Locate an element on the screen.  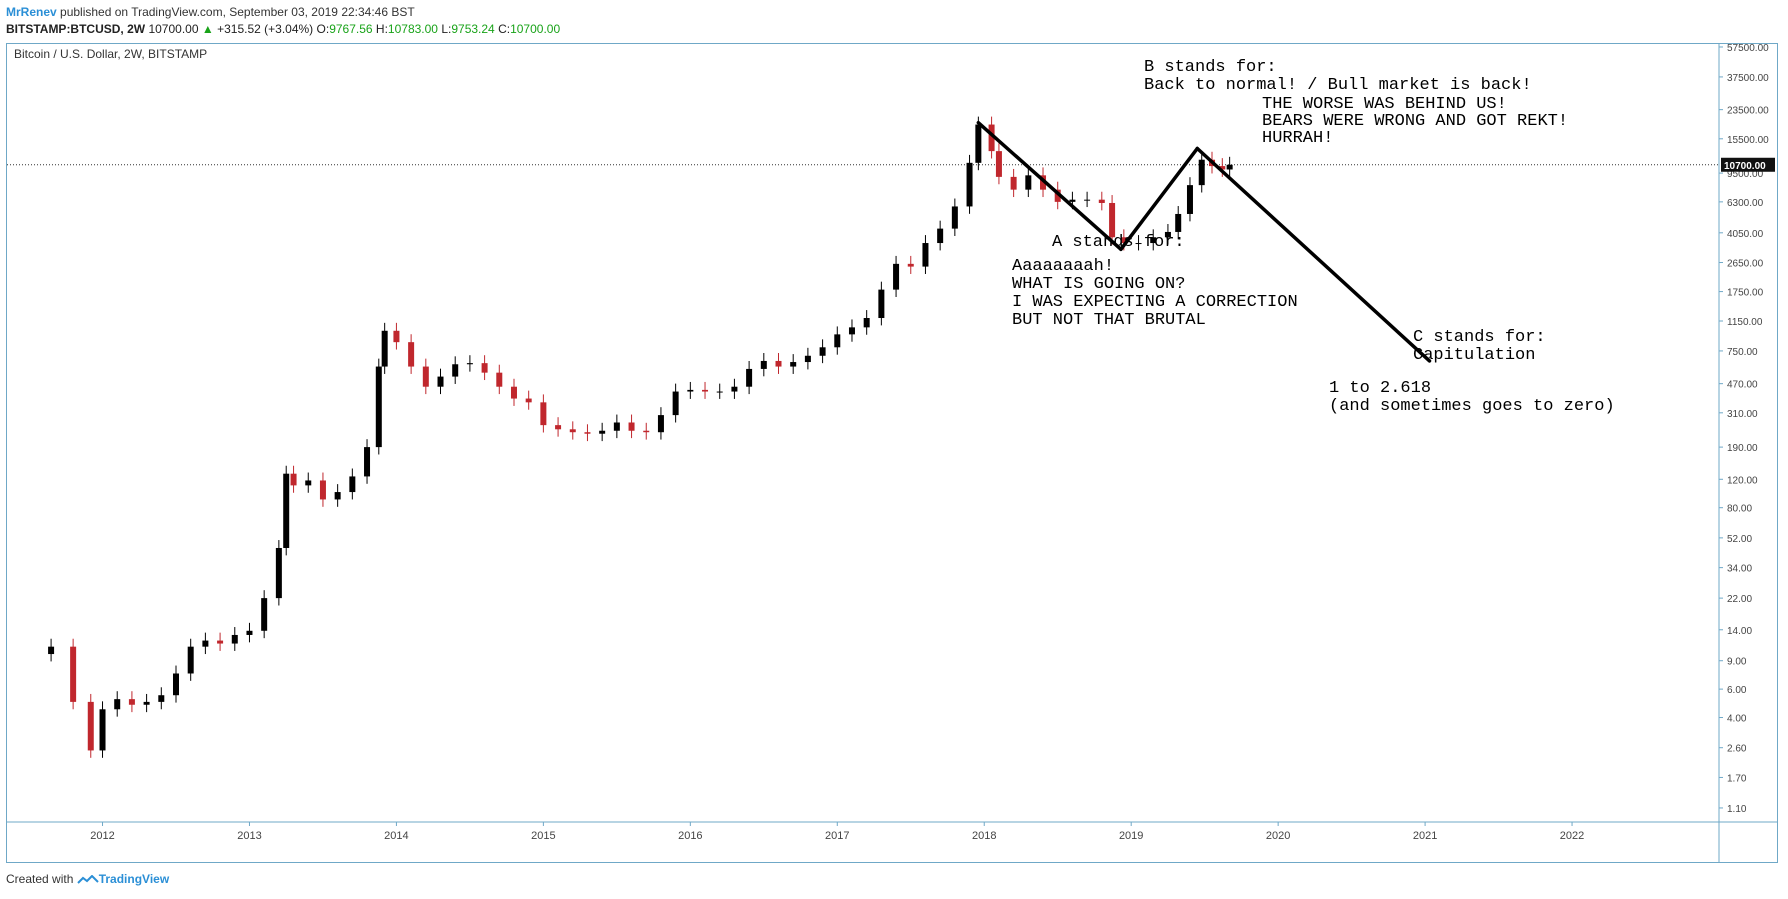
wave-line-C is located at coordinates (1313, 254).